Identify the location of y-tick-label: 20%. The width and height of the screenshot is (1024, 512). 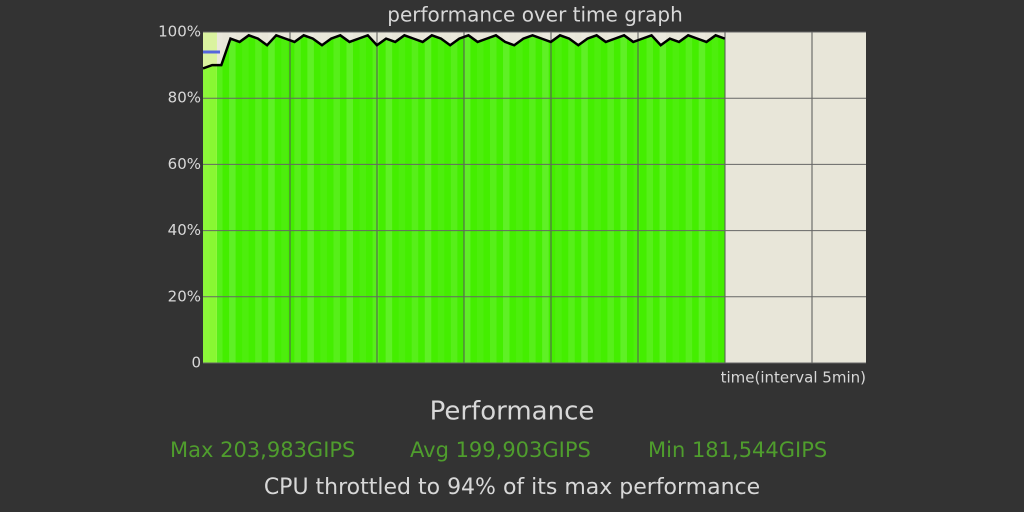
(184, 296).